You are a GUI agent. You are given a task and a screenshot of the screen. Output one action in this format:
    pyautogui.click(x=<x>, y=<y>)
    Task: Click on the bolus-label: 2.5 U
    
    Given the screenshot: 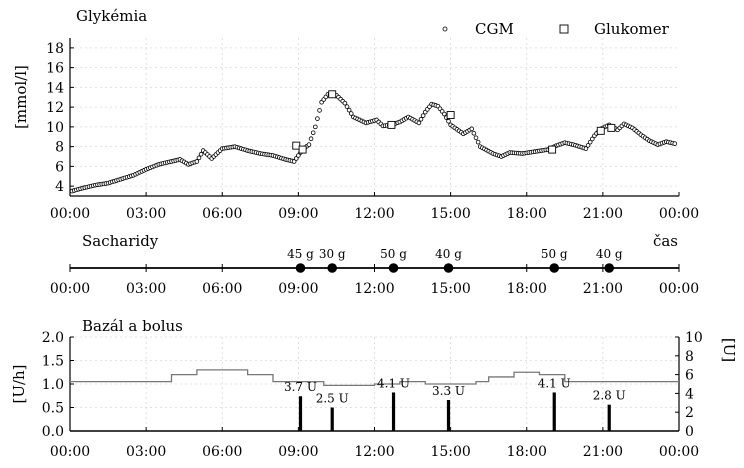 What is the action you would take?
    pyautogui.click(x=332, y=399)
    